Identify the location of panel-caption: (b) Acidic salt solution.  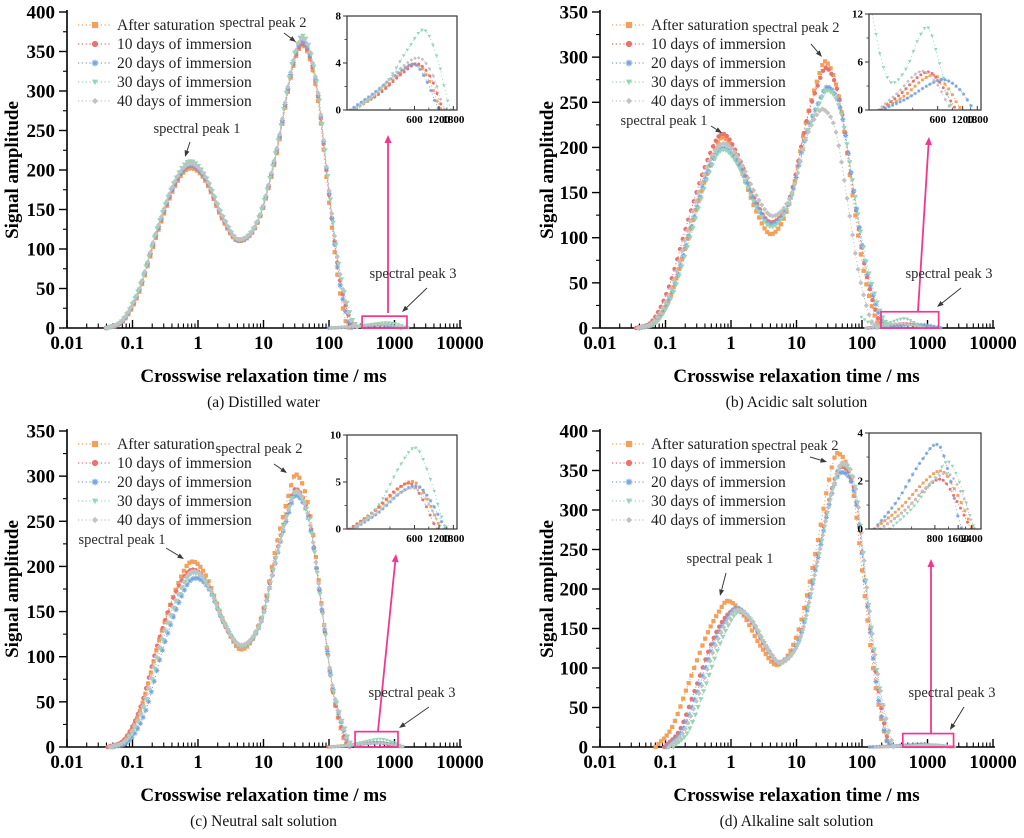
(796, 402).